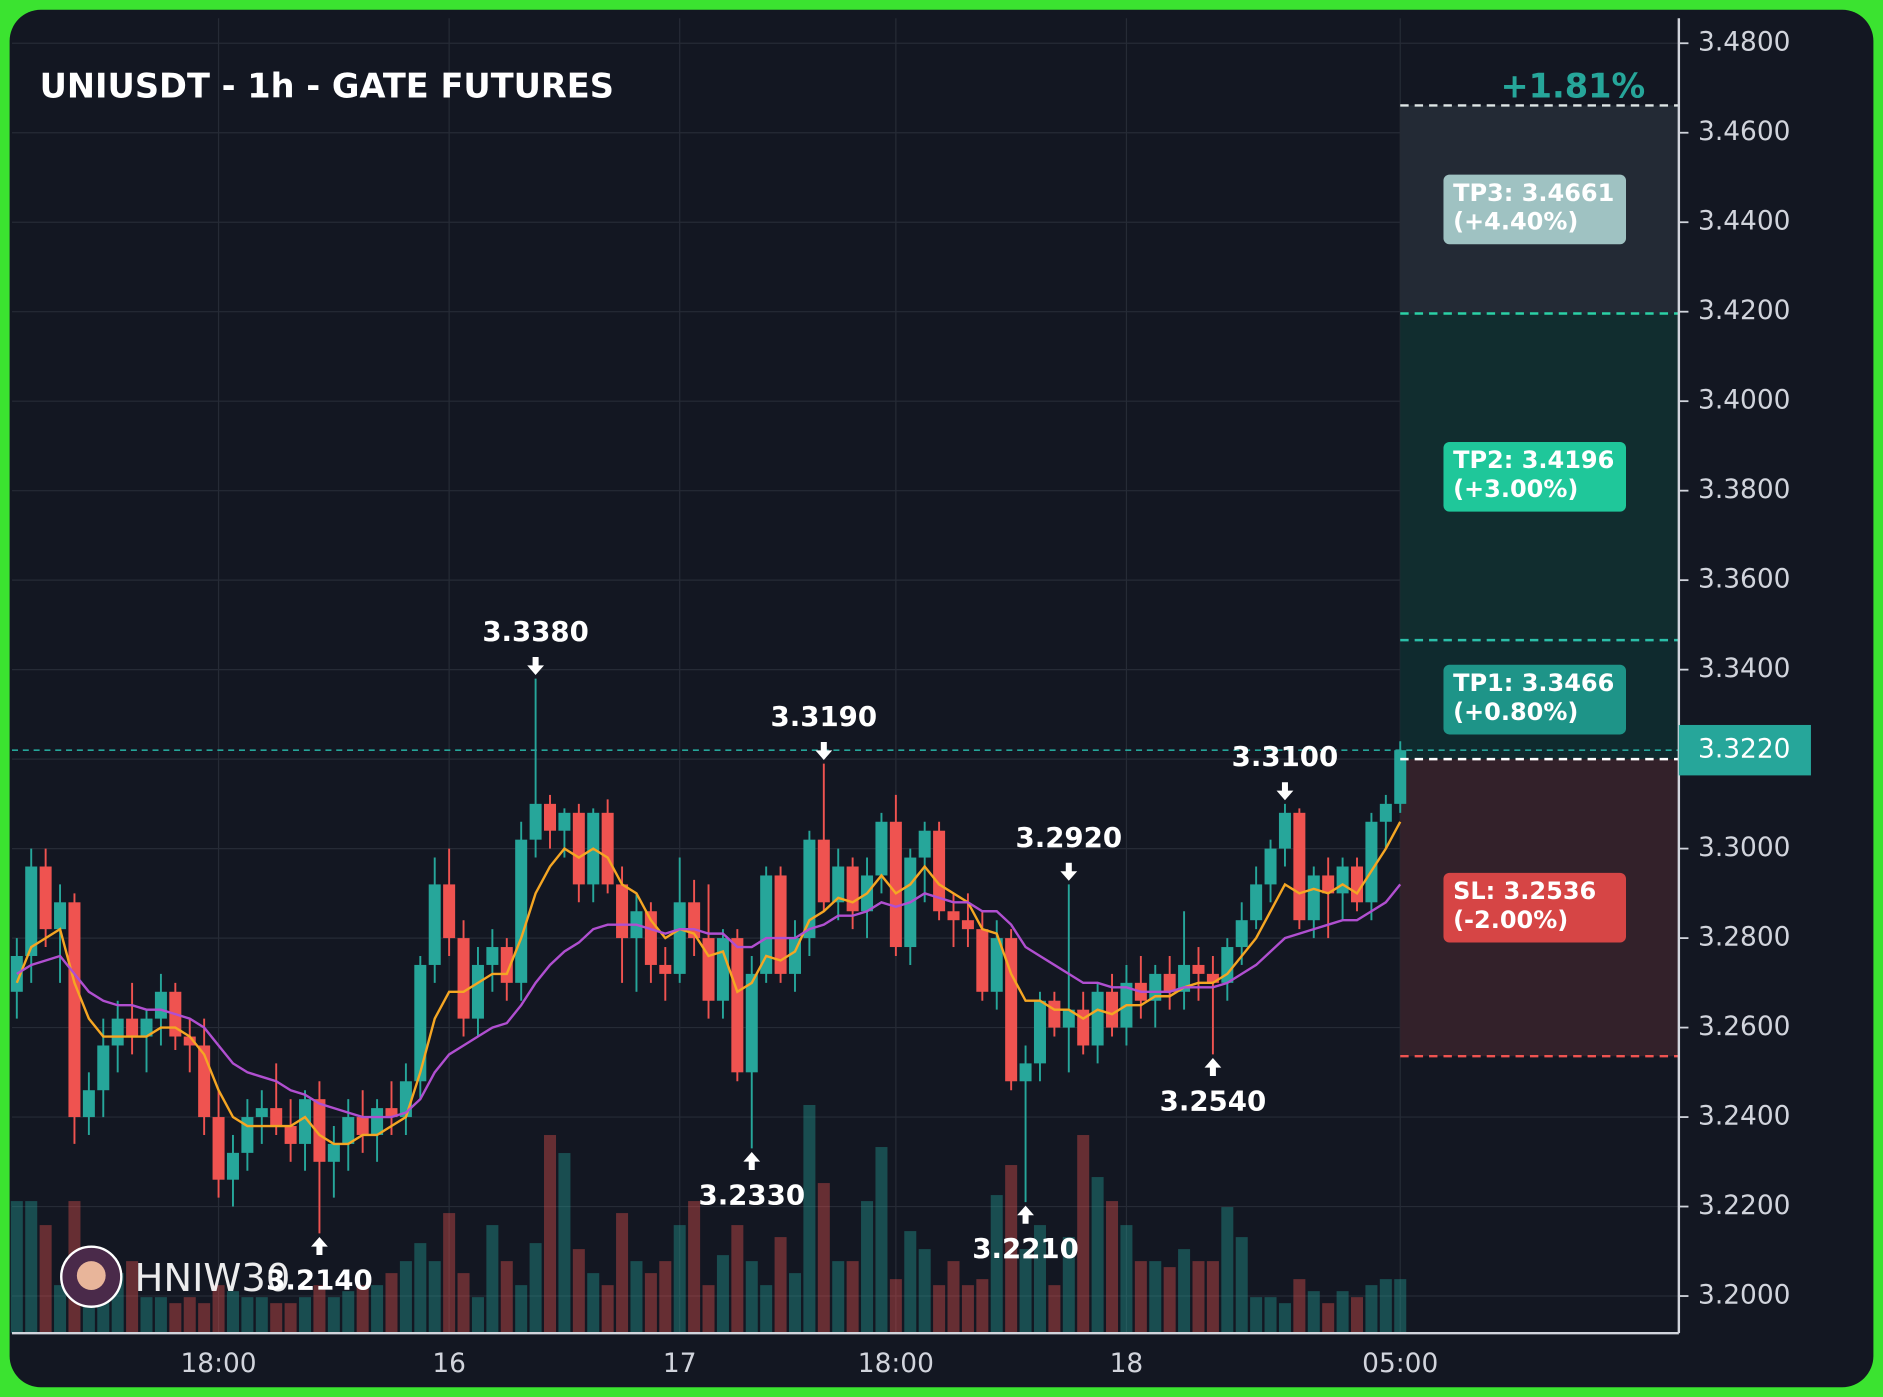 Image resolution: width=1883 pixels, height=1397 pixels. I want to click on y-tick-label: 3.2200, so click(1744, 1205).